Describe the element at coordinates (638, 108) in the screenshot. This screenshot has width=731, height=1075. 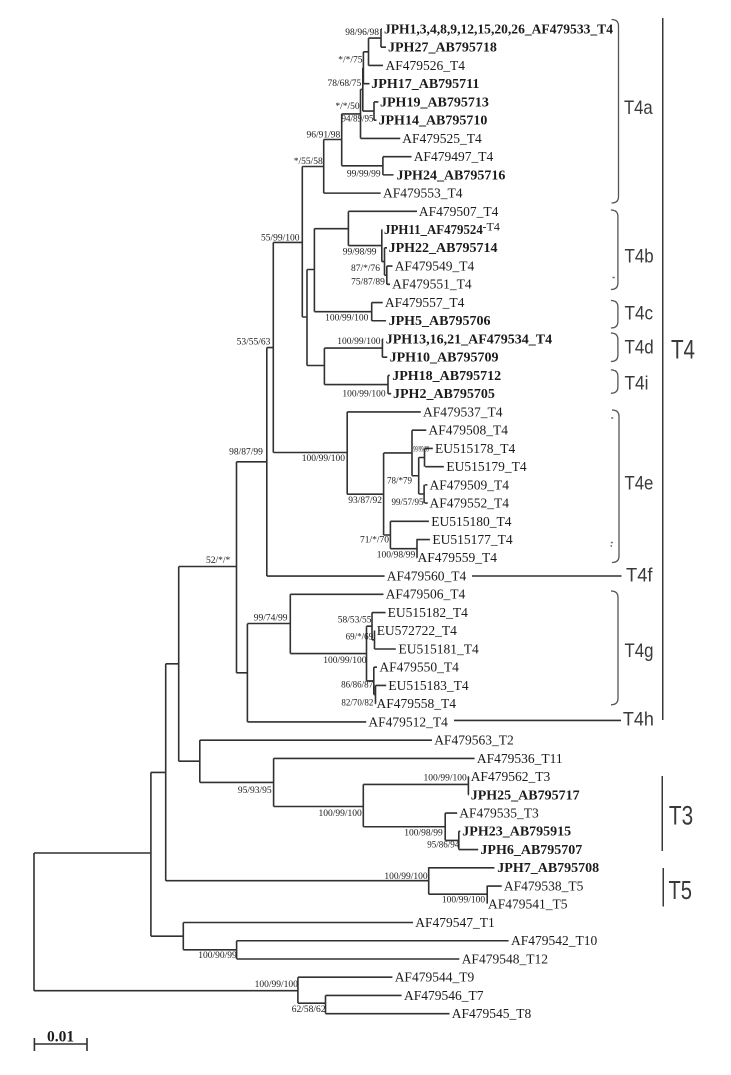
I see `svg-text: T4a` at that location.